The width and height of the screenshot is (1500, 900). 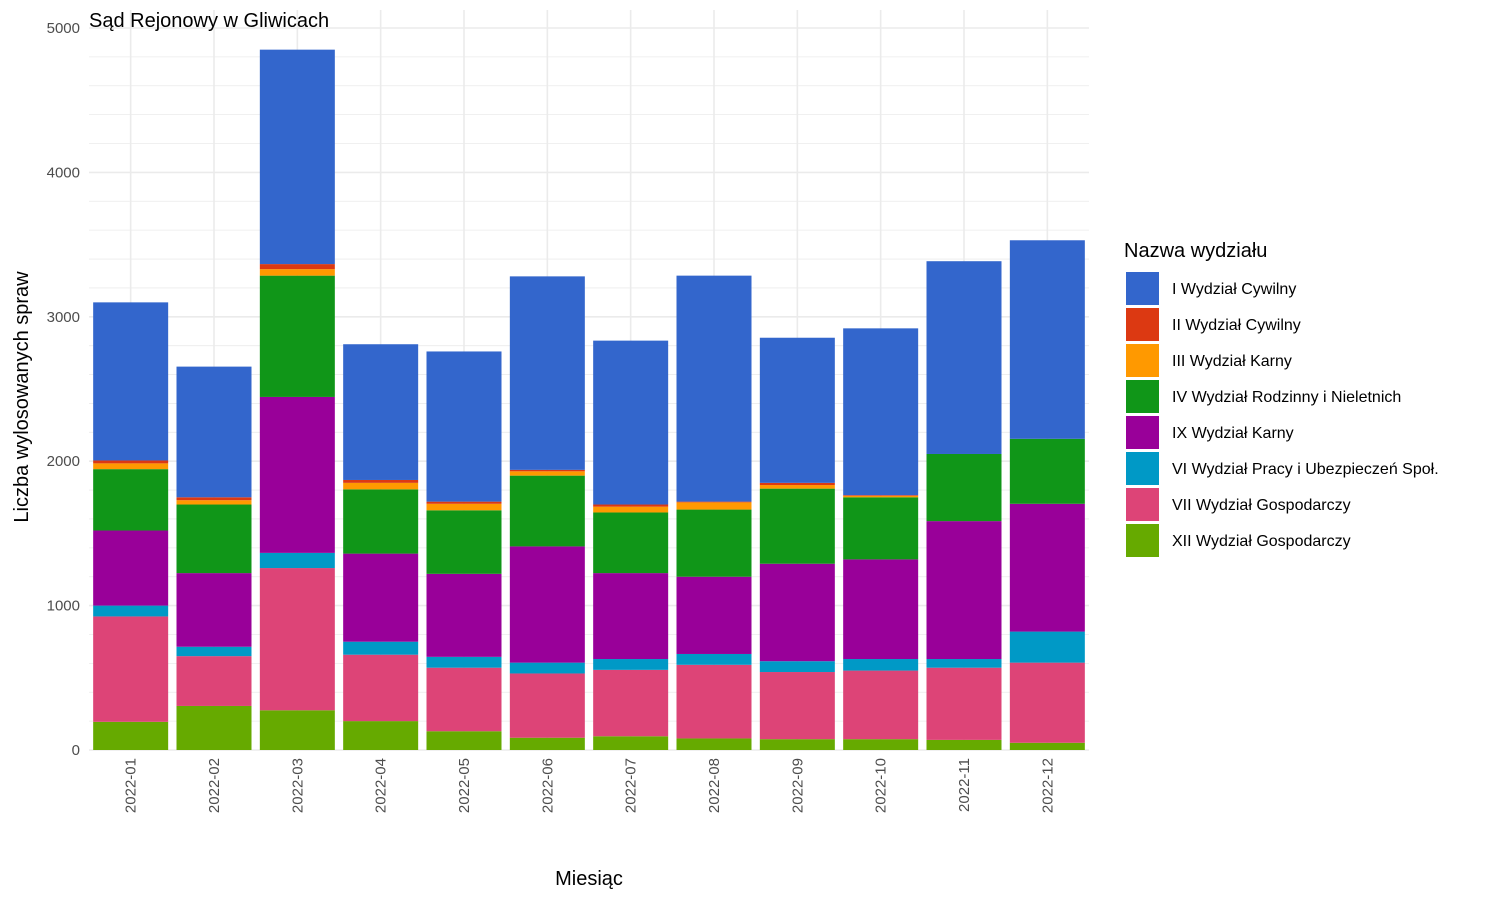 I want to click on y-tick-label: 1000, so click(x=63, y=606).